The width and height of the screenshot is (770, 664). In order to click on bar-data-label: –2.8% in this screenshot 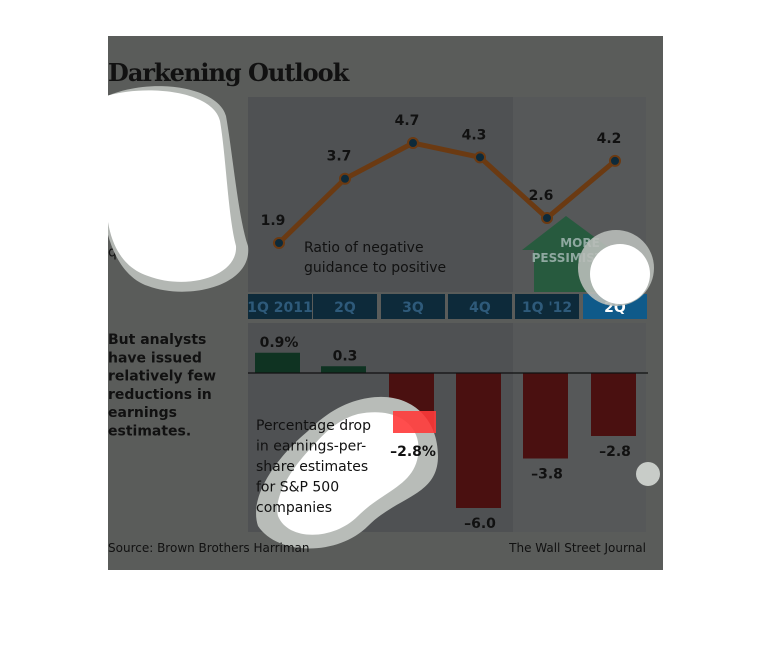, I will do `click(413, 452)`.